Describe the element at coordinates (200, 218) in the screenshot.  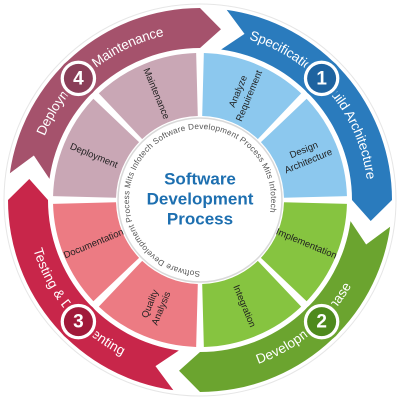
I see `center-title: Process` at that location.